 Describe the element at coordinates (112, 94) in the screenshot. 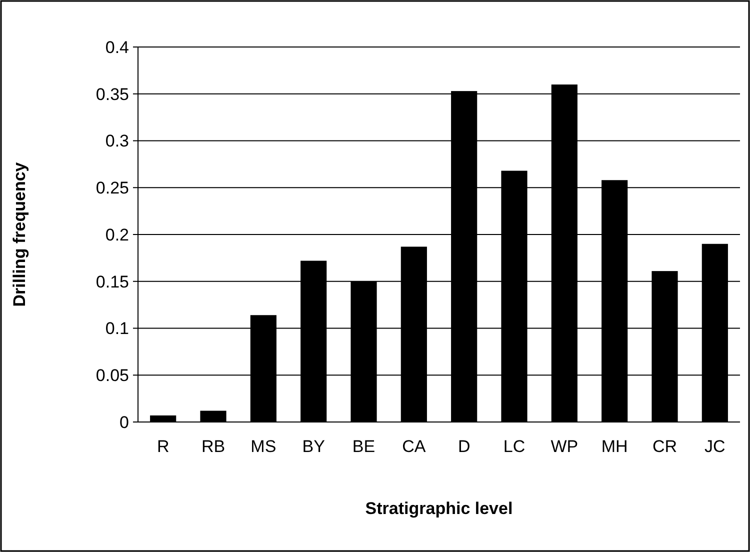

I see `y-tick-label: 0.35` at that location.